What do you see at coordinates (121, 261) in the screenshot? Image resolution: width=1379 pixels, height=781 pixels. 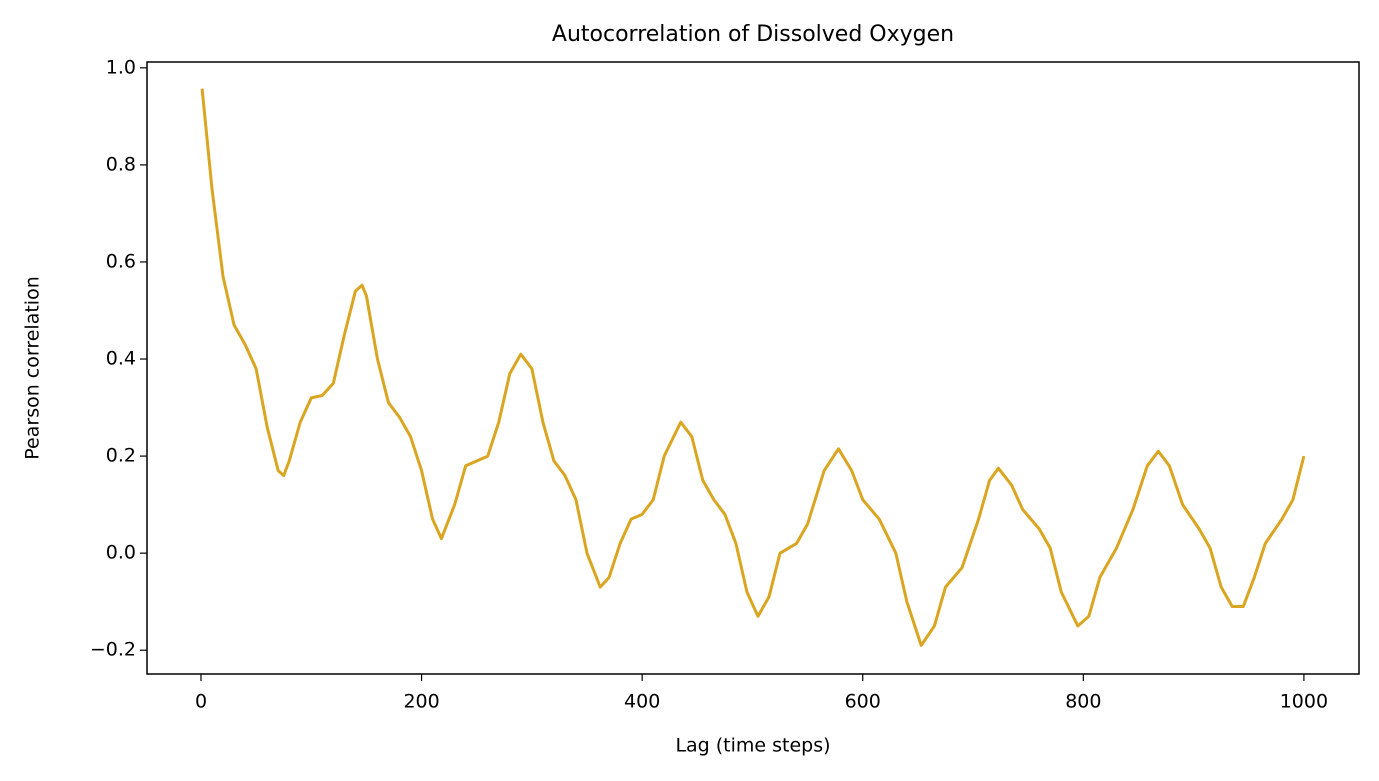 I see `y-tick-label: 0.6` at bounding box center [121, 261].